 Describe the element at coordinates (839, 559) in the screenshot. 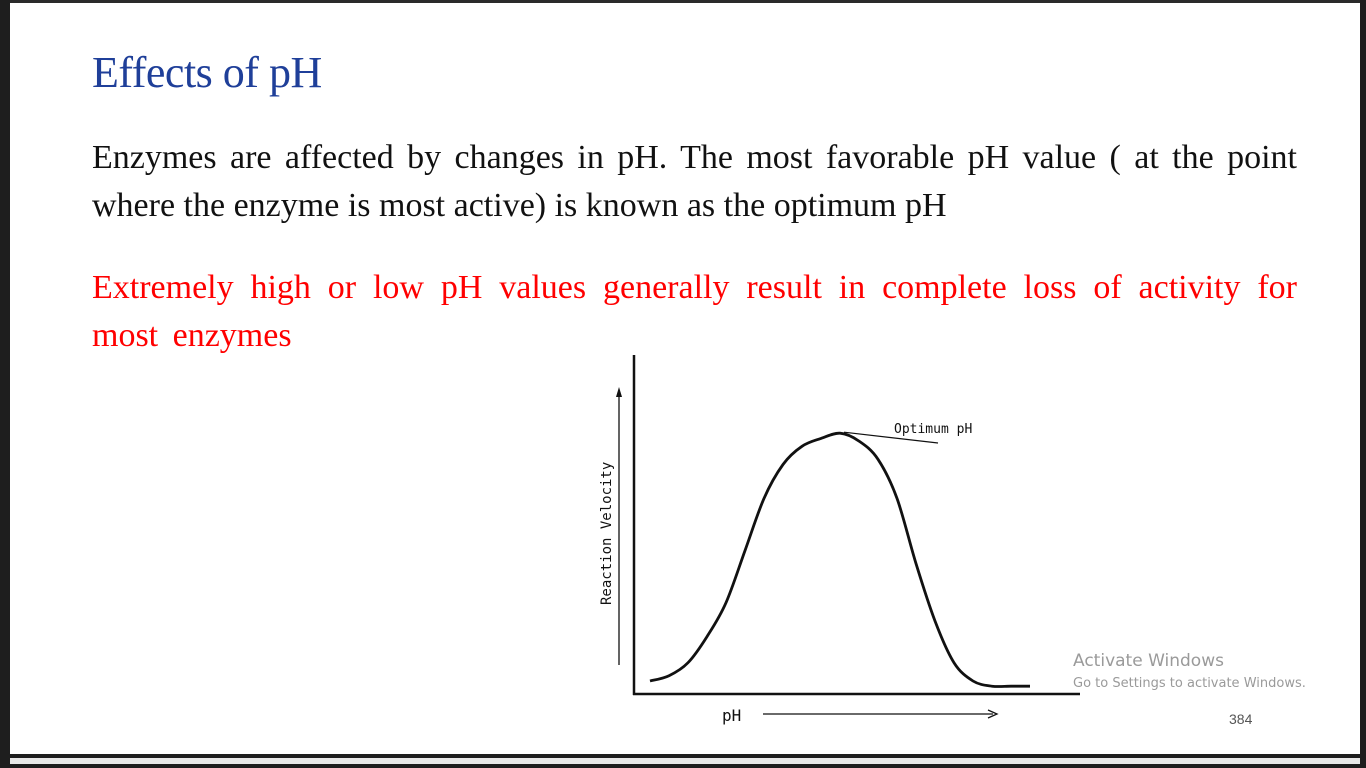

I see `series-line-reaction-velocity` at that location.